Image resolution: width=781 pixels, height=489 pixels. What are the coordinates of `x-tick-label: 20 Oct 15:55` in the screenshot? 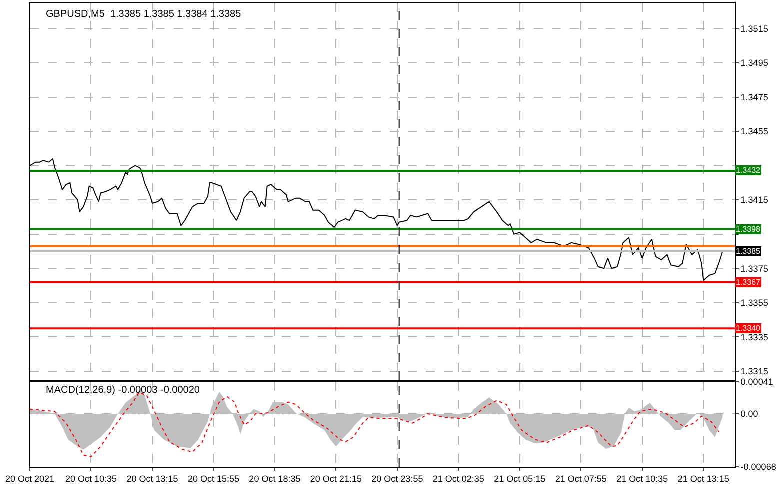 It's located at (214, 479).